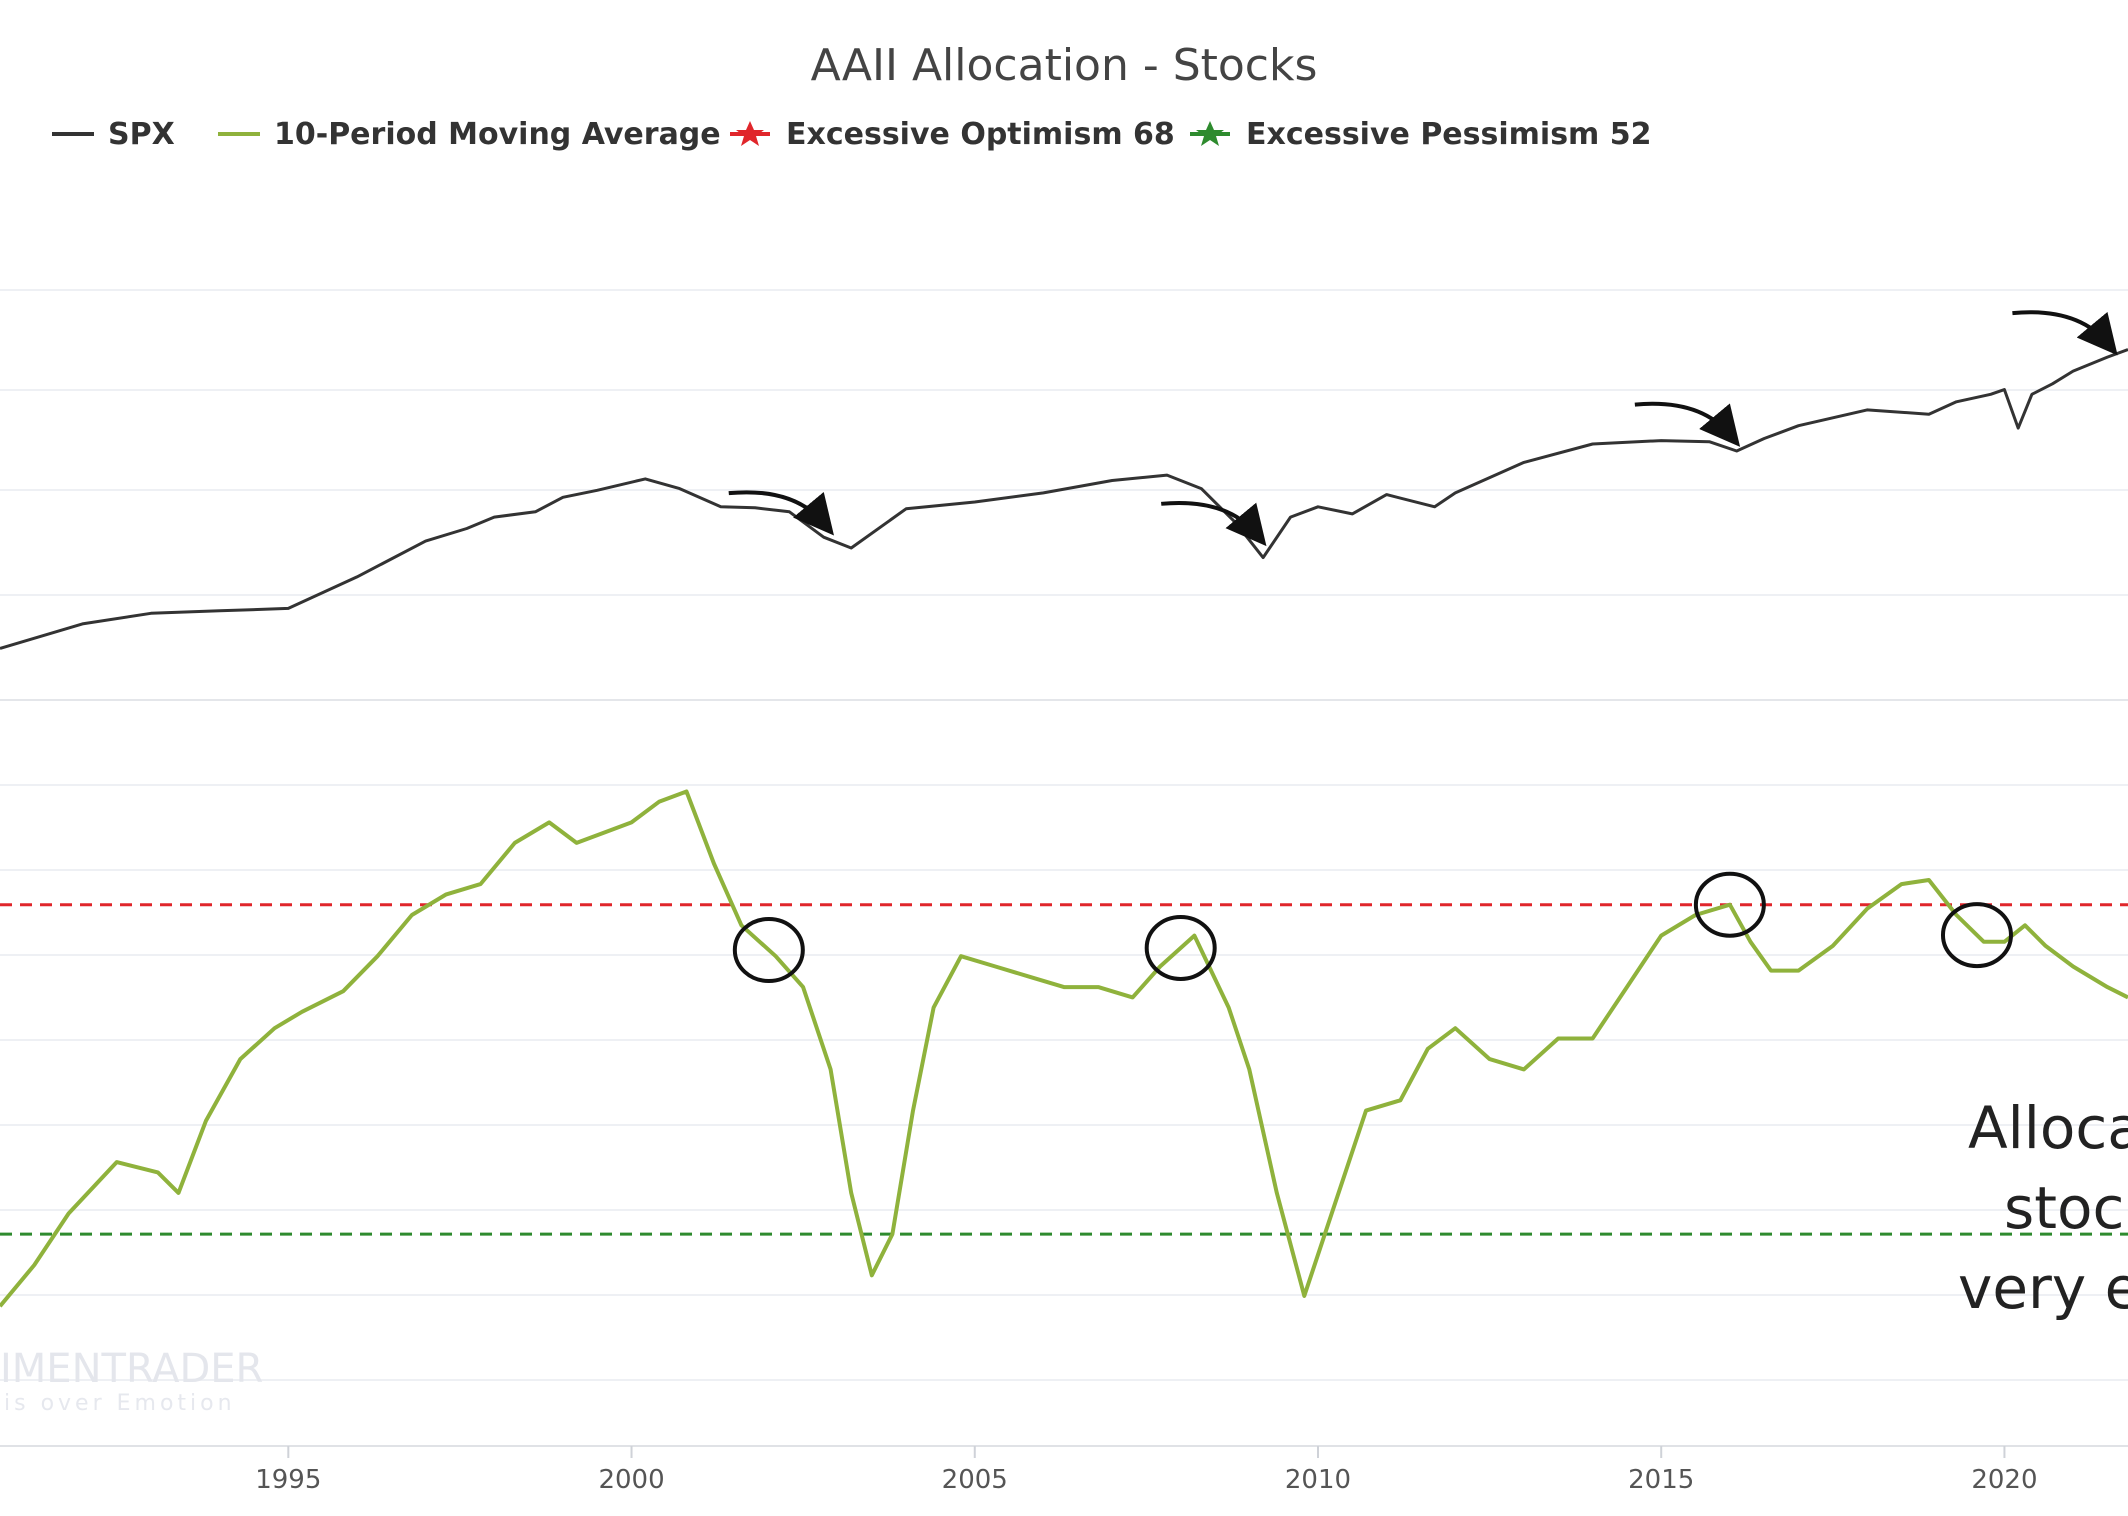  Describe the element at coordinates (2043, 1288) in the screenshot. I see `annotation-line-3: very el` at that location.